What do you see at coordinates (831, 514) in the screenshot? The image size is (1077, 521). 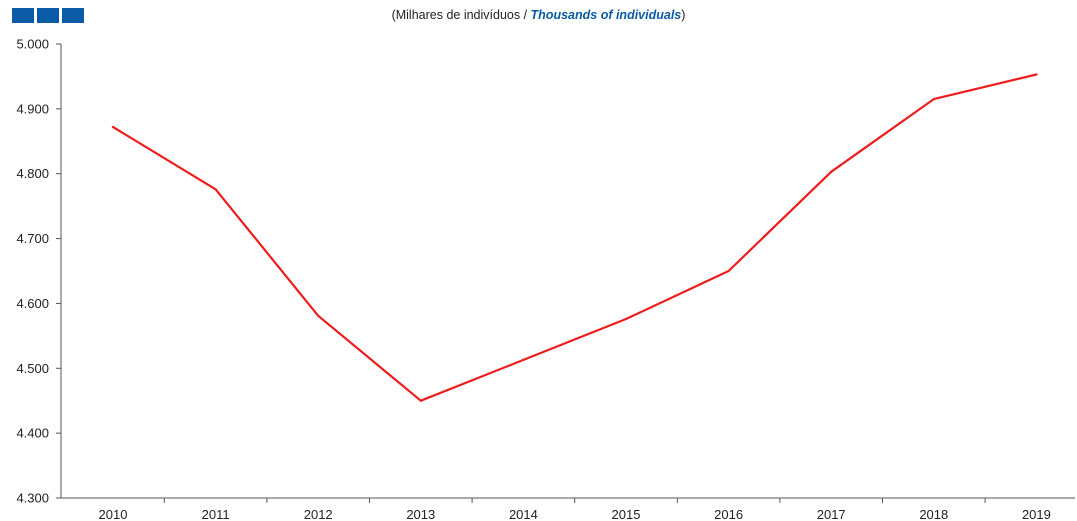 I see `x-tick-label: 2017` at bounding box center [831, 514].